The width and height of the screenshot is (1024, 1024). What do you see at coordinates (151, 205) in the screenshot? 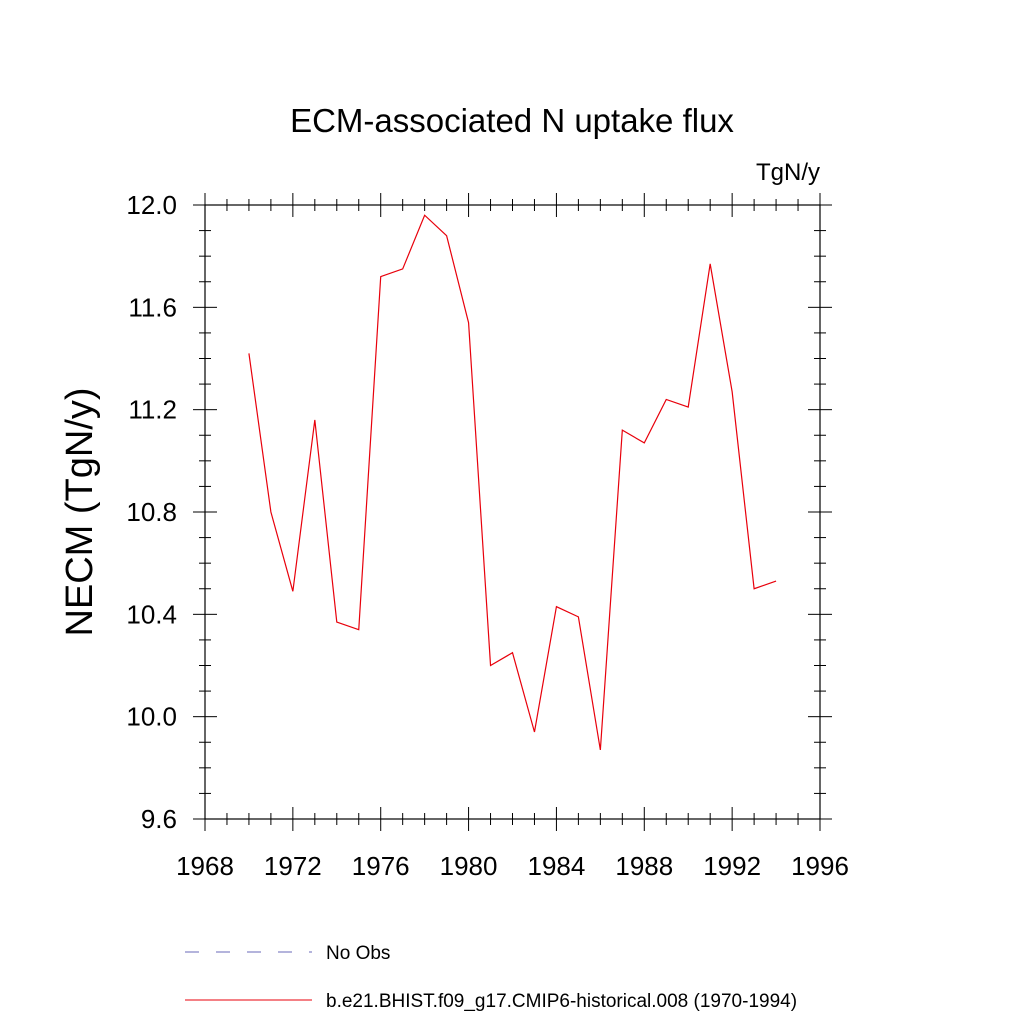
I see `y-tick-label: 12.0` at bounding box center [151, 205].